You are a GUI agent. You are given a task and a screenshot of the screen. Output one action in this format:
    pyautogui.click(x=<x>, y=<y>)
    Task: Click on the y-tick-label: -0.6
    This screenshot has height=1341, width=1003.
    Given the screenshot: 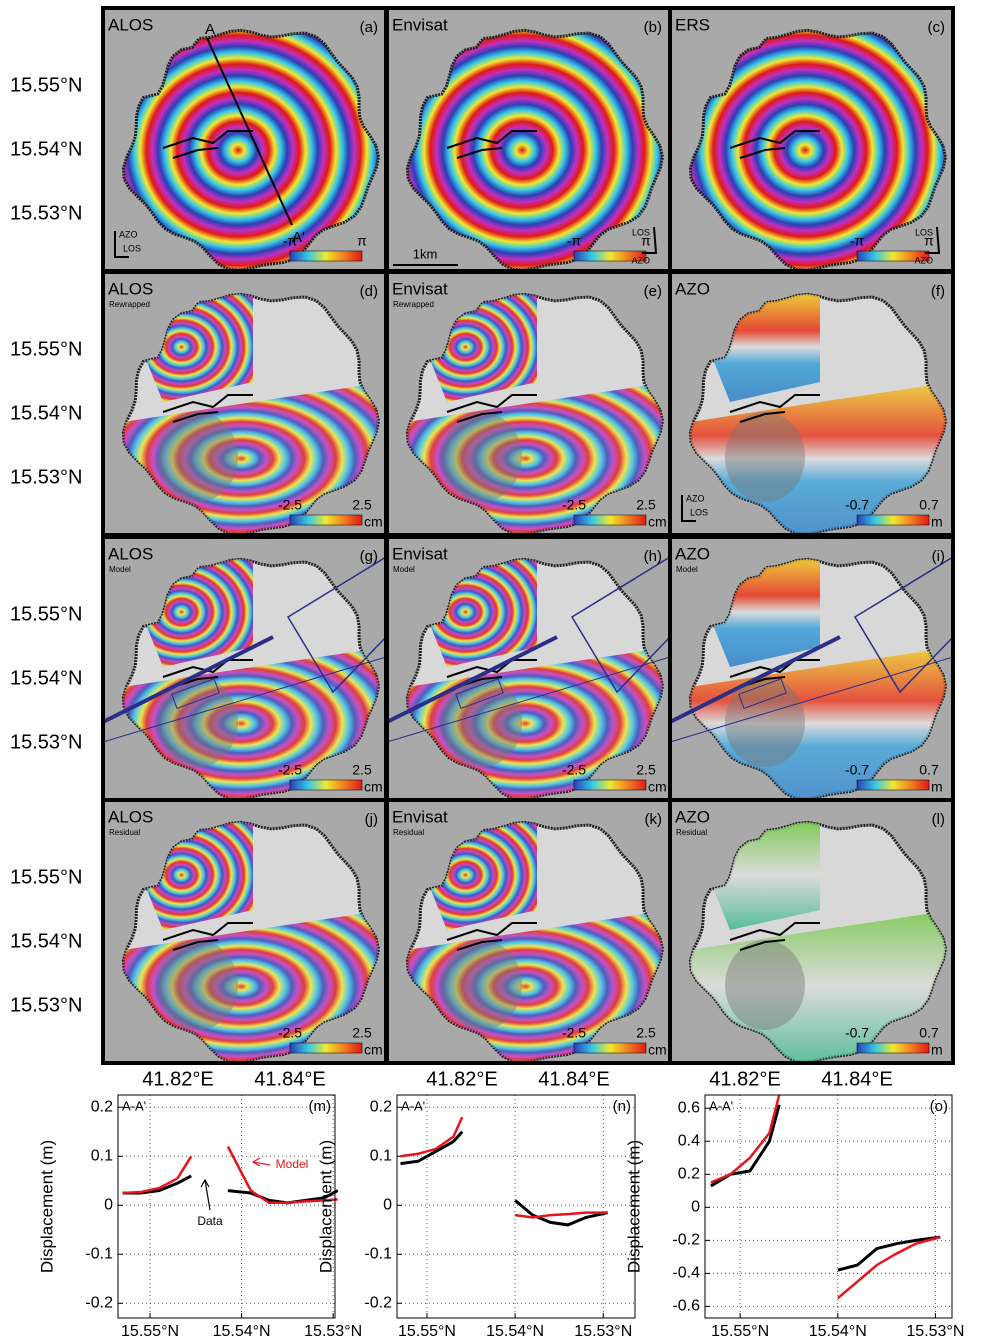 What is the action you would take?
    pyautogui.click(x=686, y=1306)
    